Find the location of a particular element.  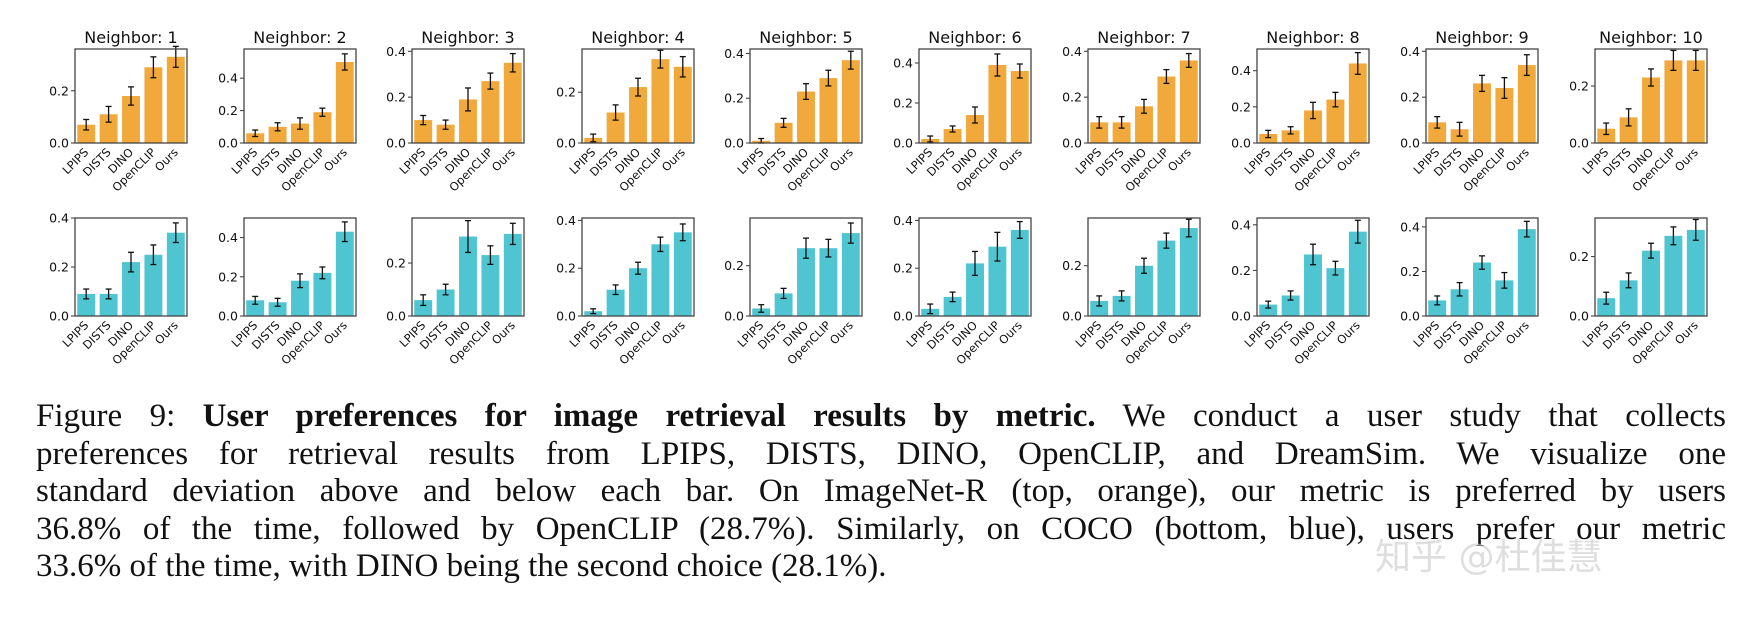

panel-title: Neighbor: 10 is located at coordinates (1651, 37).